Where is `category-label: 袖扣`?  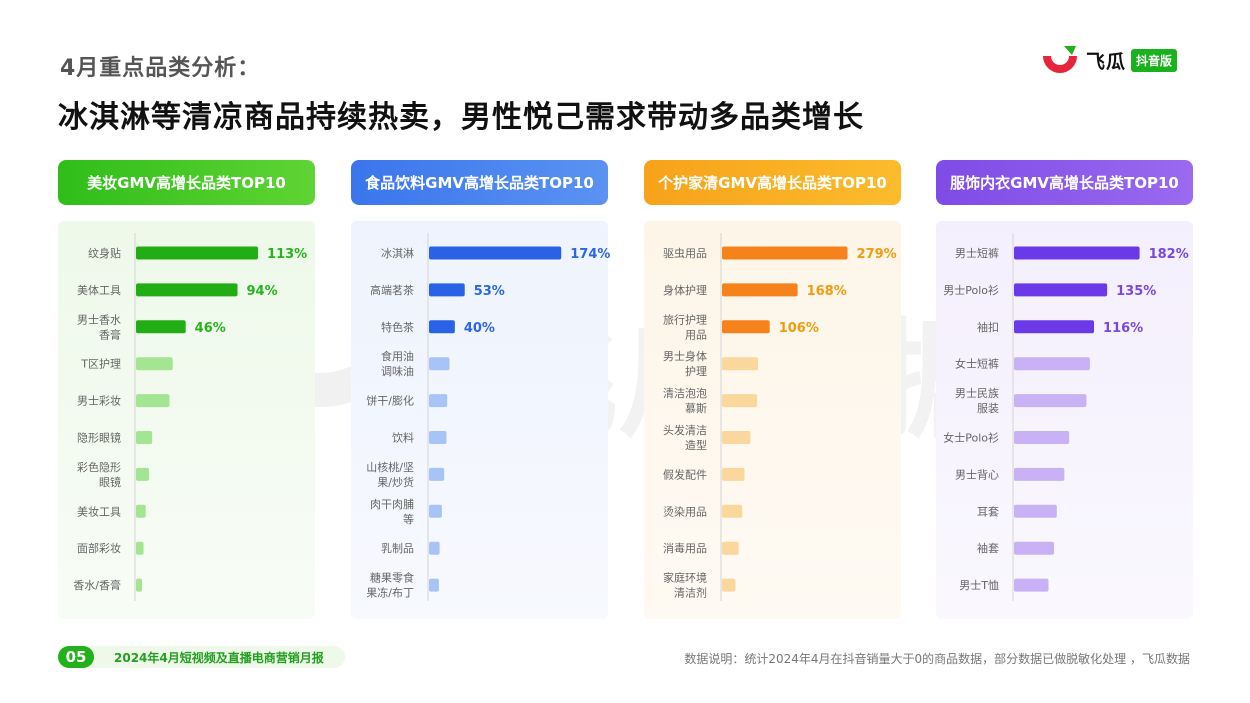
category-label: 袖扣 is located at coordinates (988, 327).